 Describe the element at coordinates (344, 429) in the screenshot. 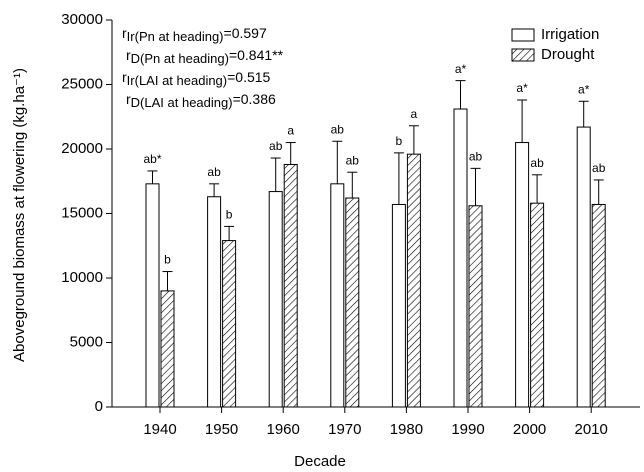

I see `x-tick-label: 1970` at that location.